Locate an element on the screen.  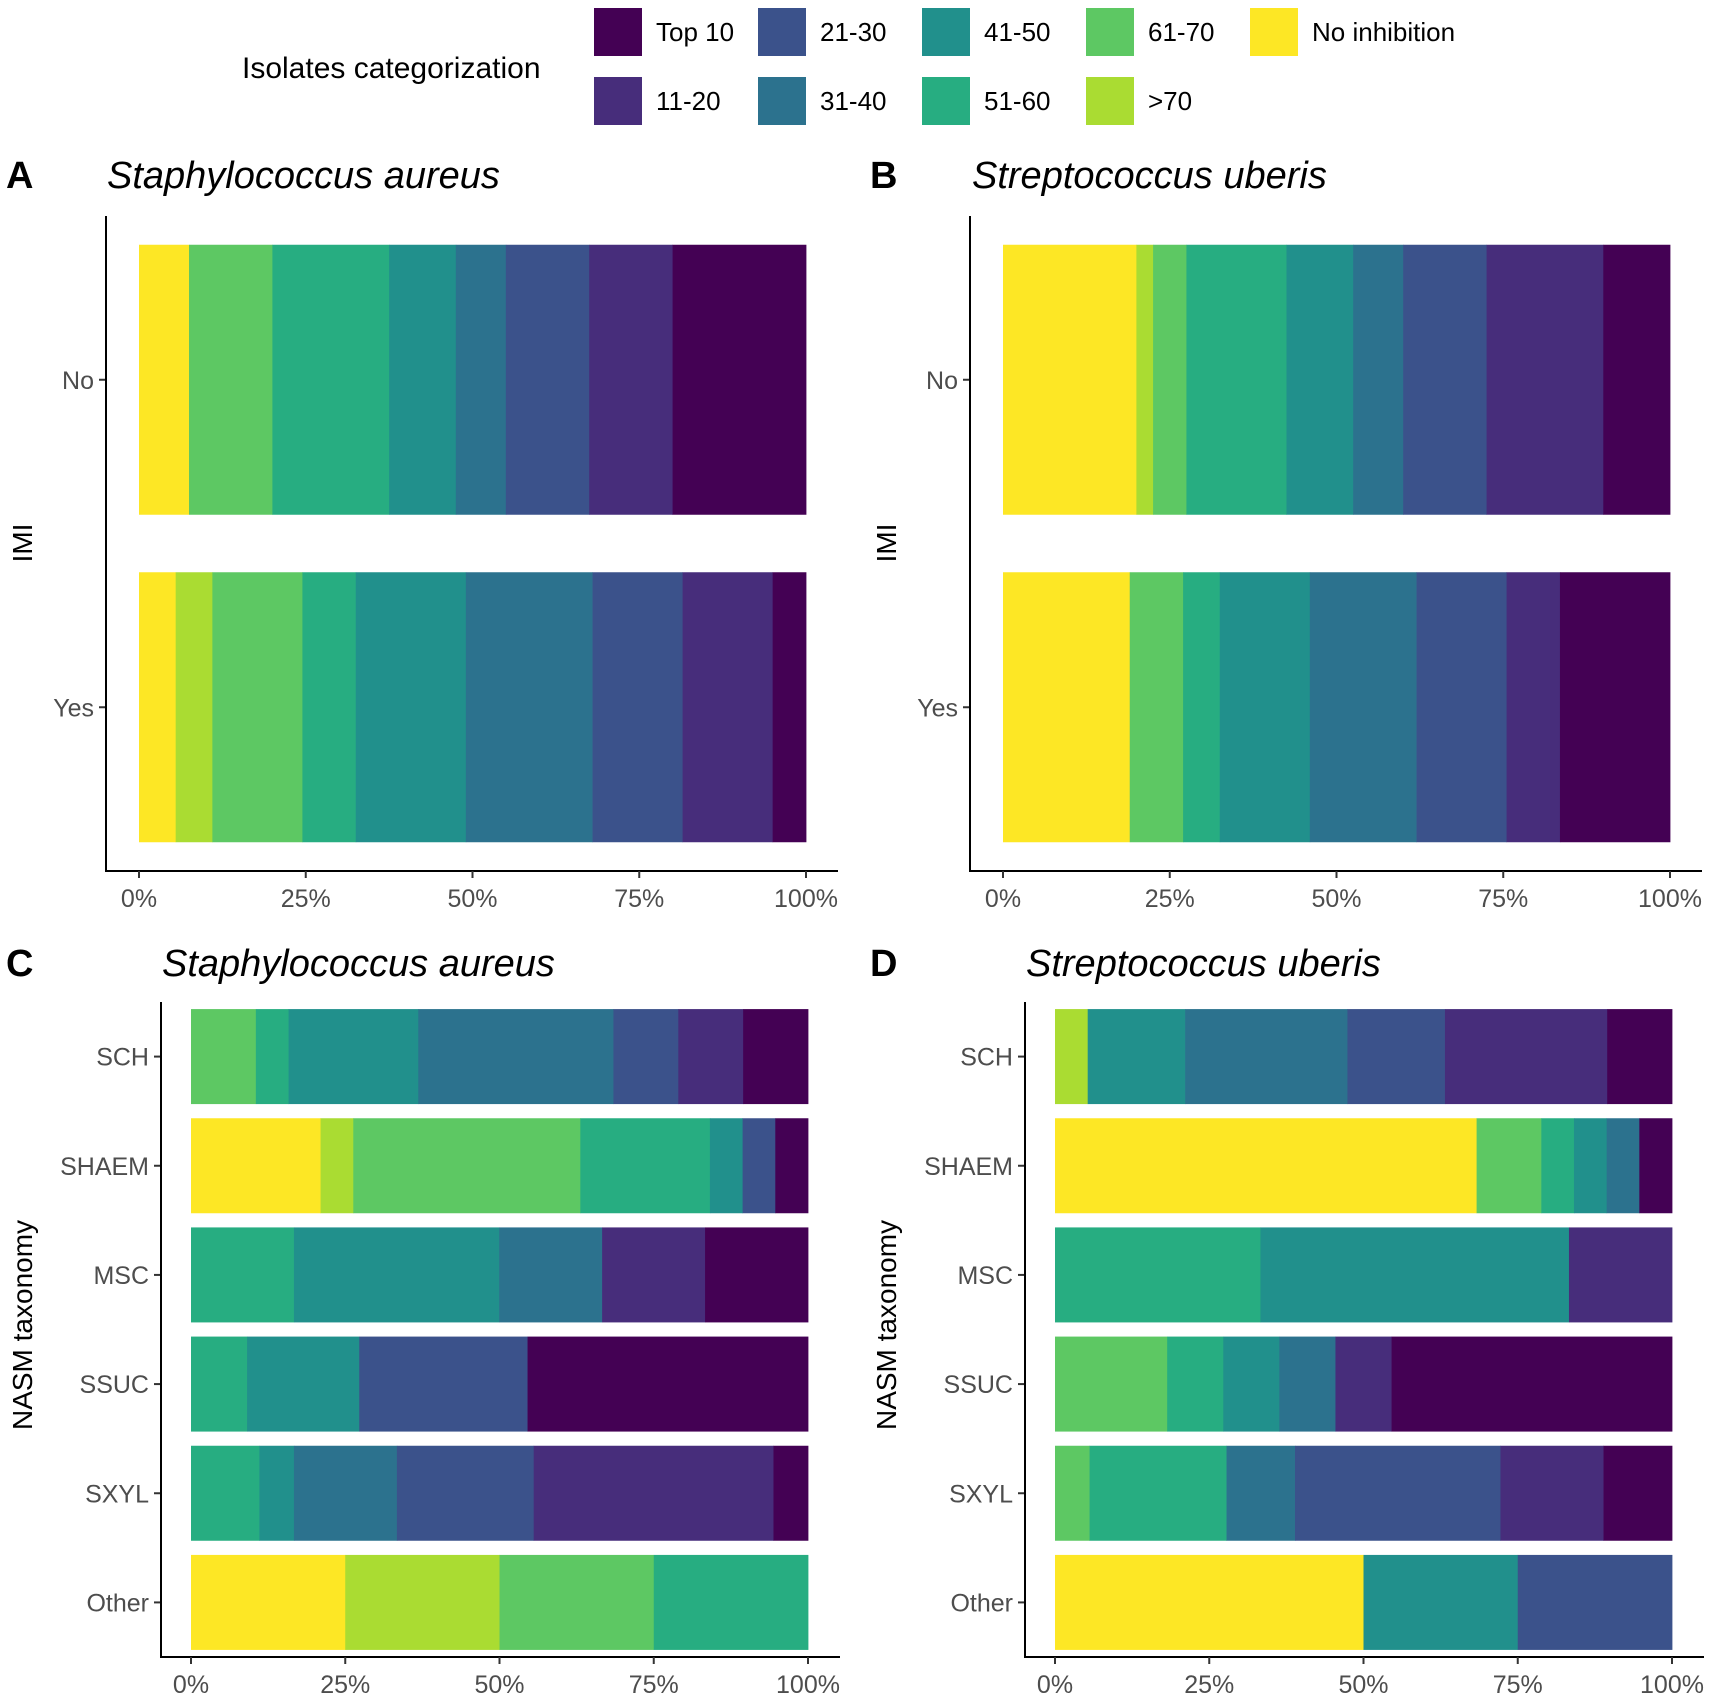
panel-d-y-tick-label-msc: MSC is located at coordinates (985, 1276).